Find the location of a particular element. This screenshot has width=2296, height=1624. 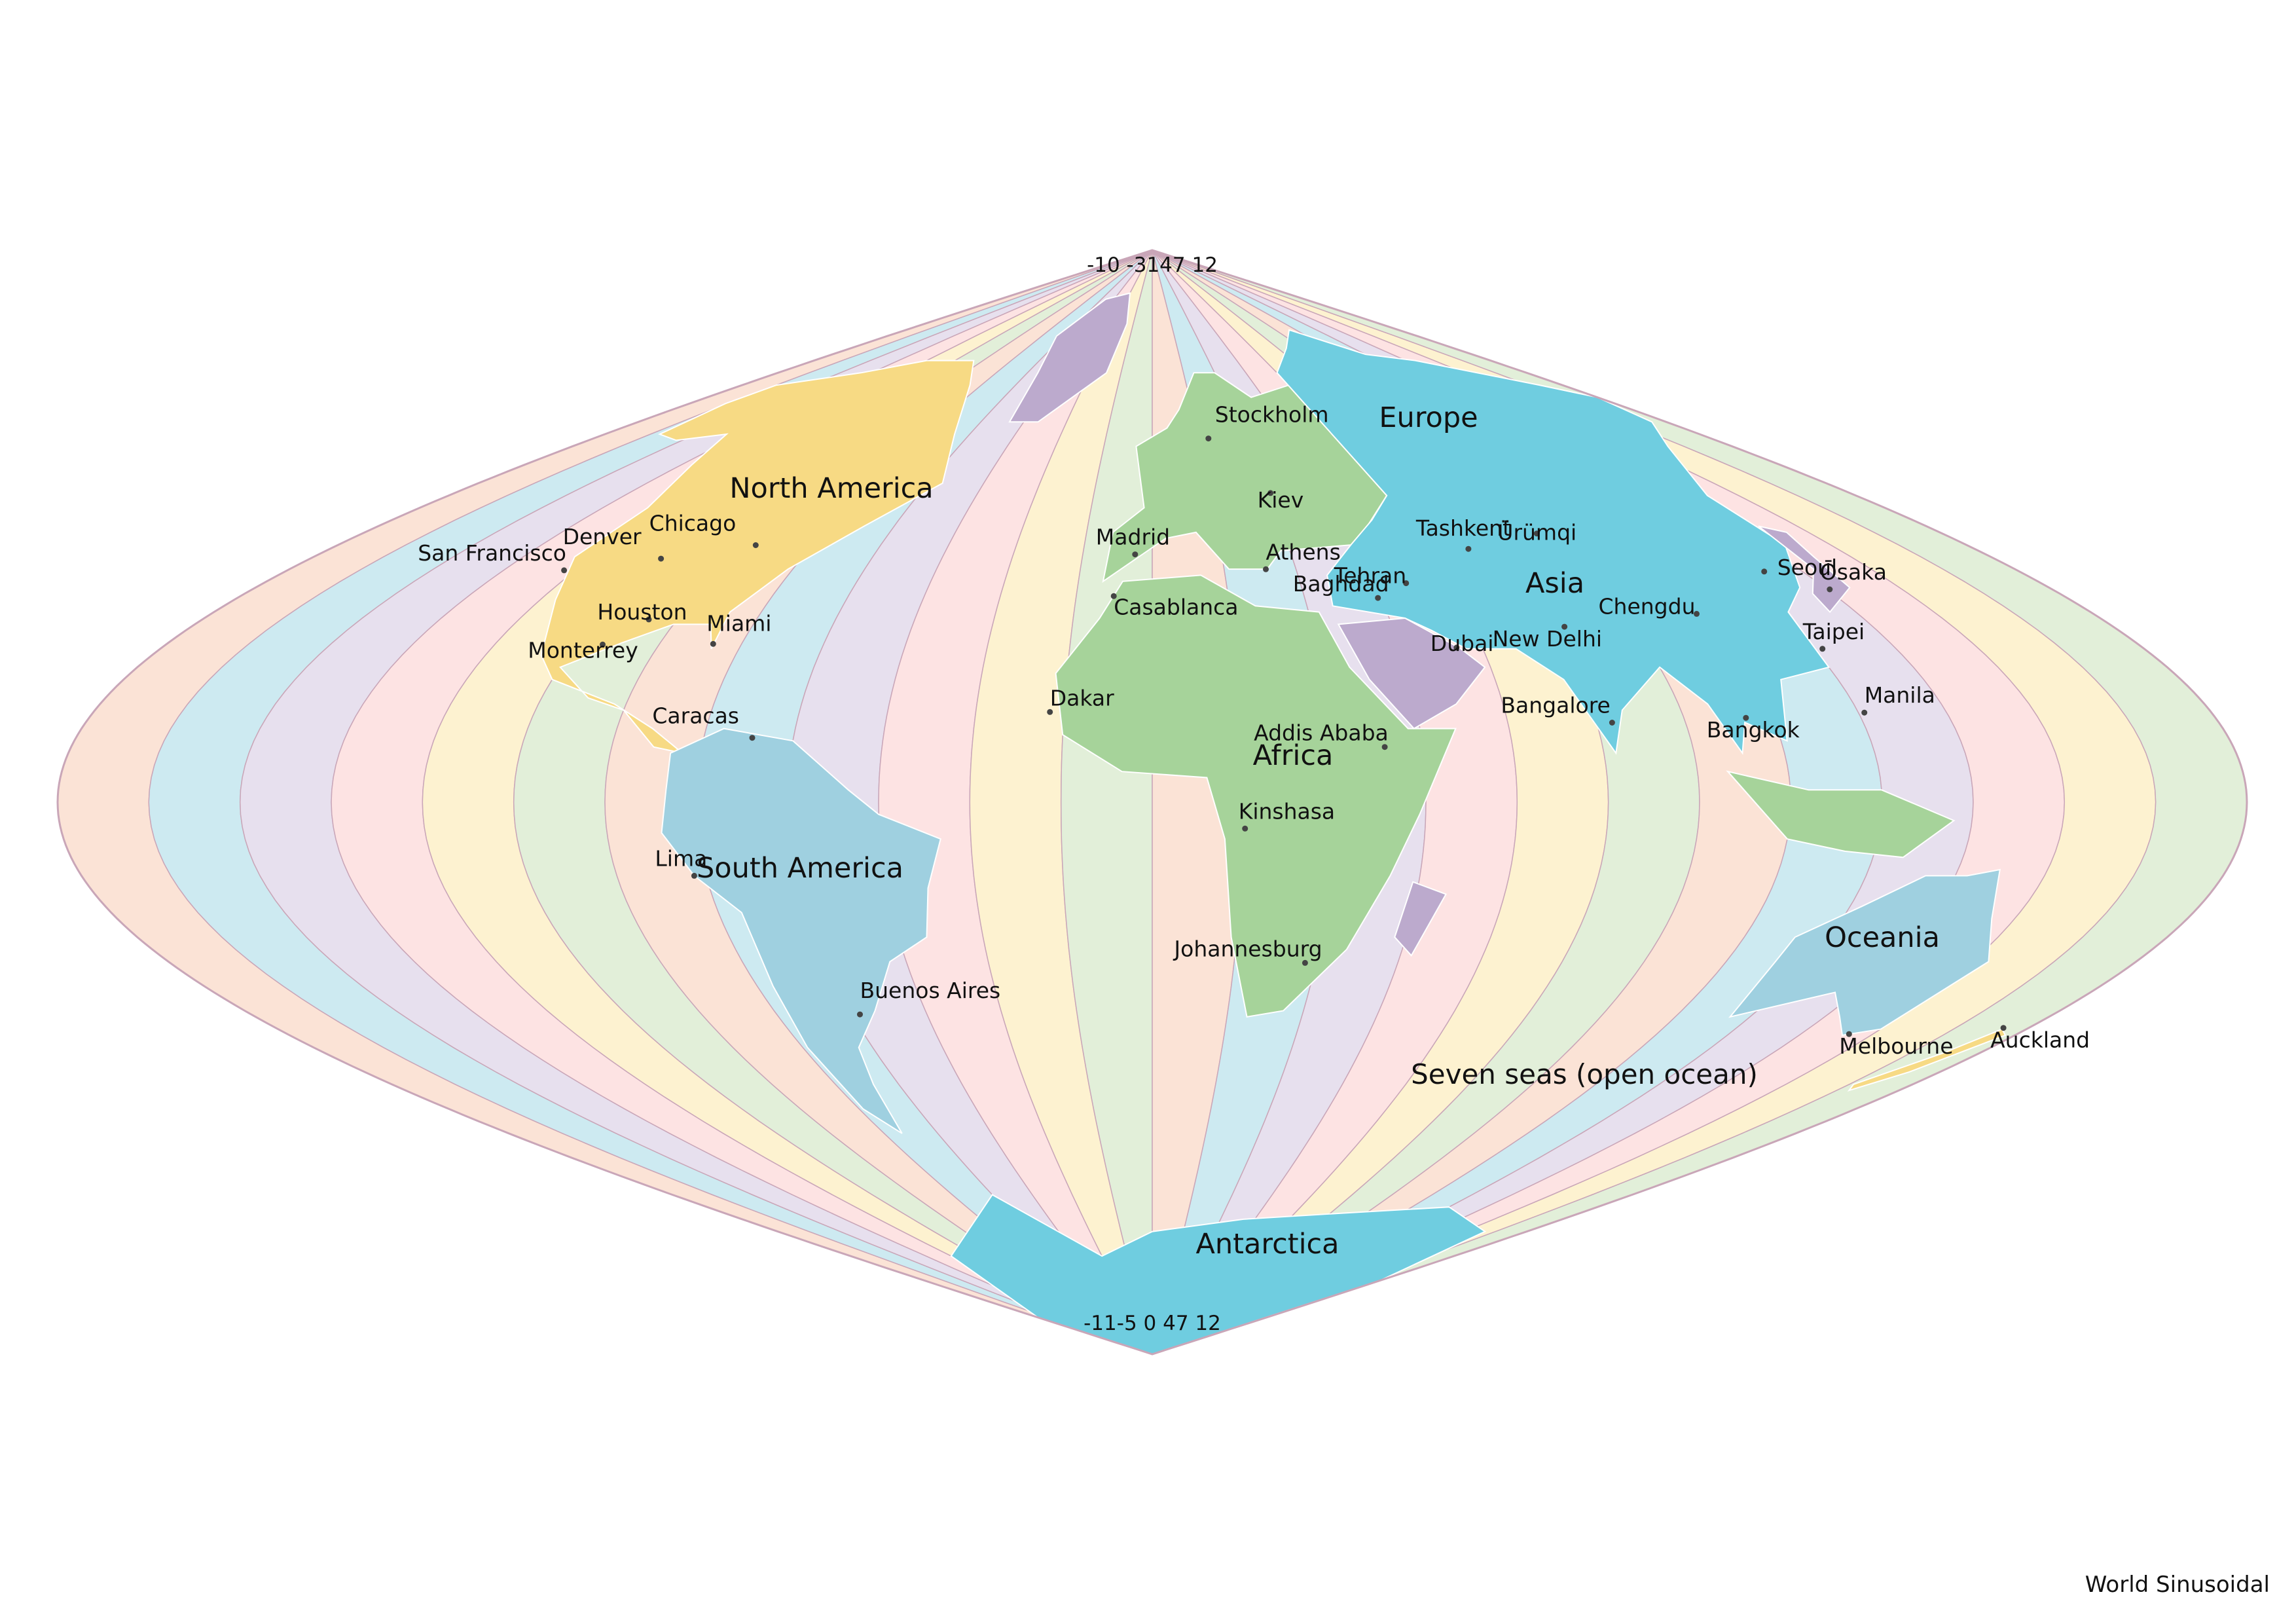

city-label-casablanca: Casablanca is located at coordinates (1176, 606).